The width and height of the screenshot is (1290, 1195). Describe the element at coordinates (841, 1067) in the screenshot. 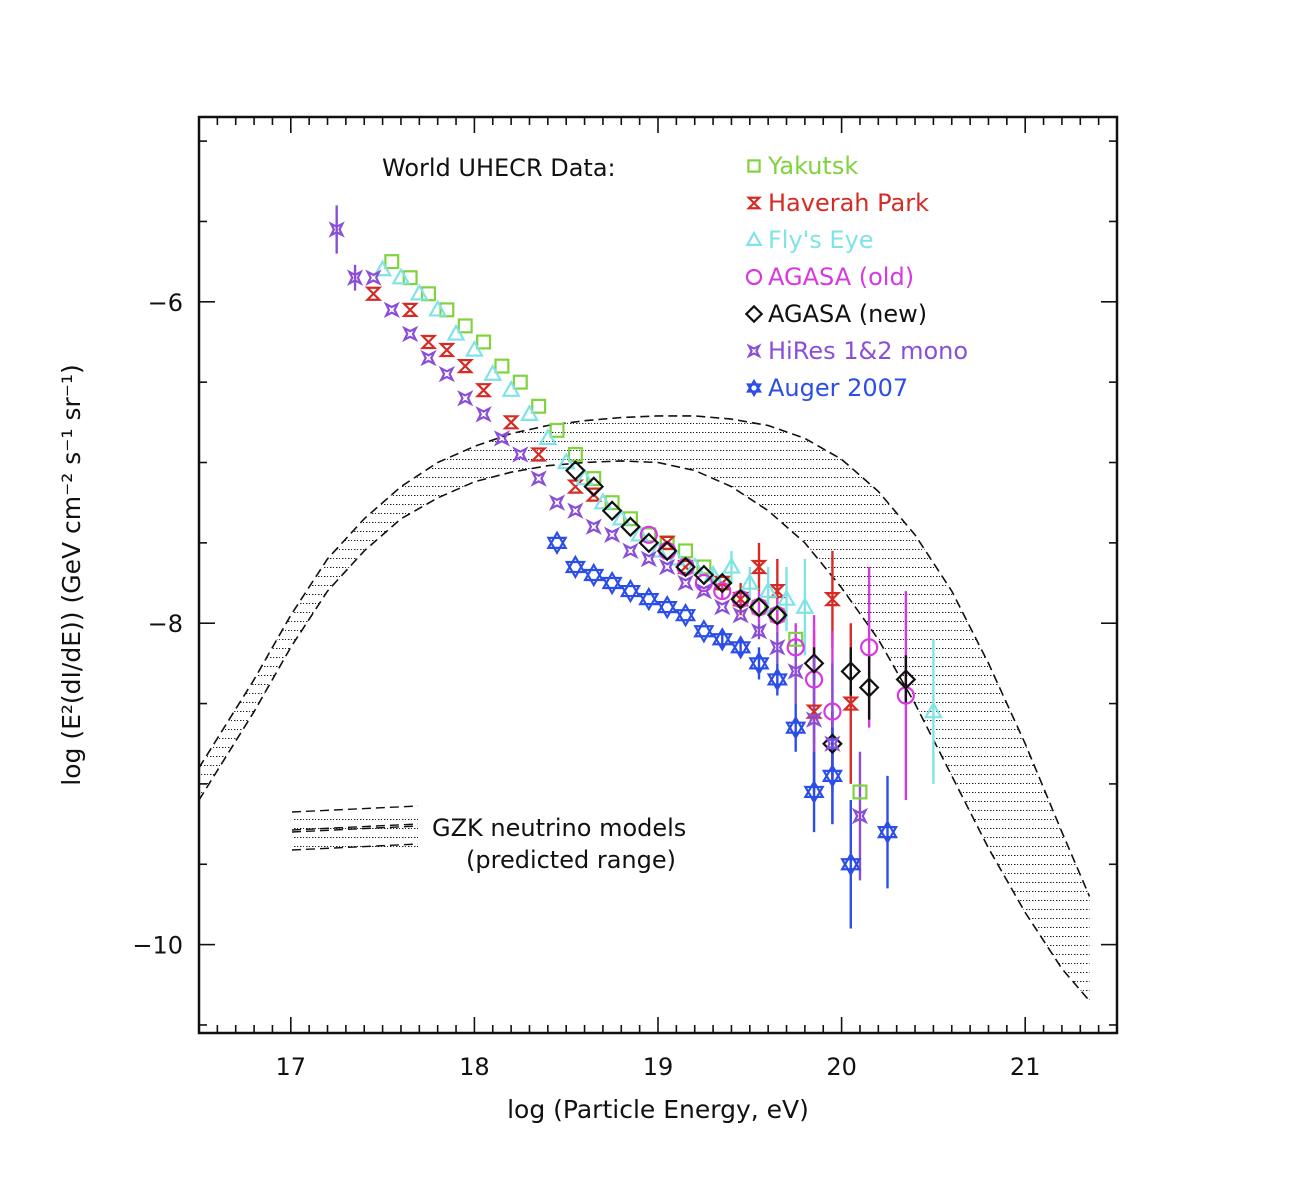

I see `x-tick-label: 20` at that location.